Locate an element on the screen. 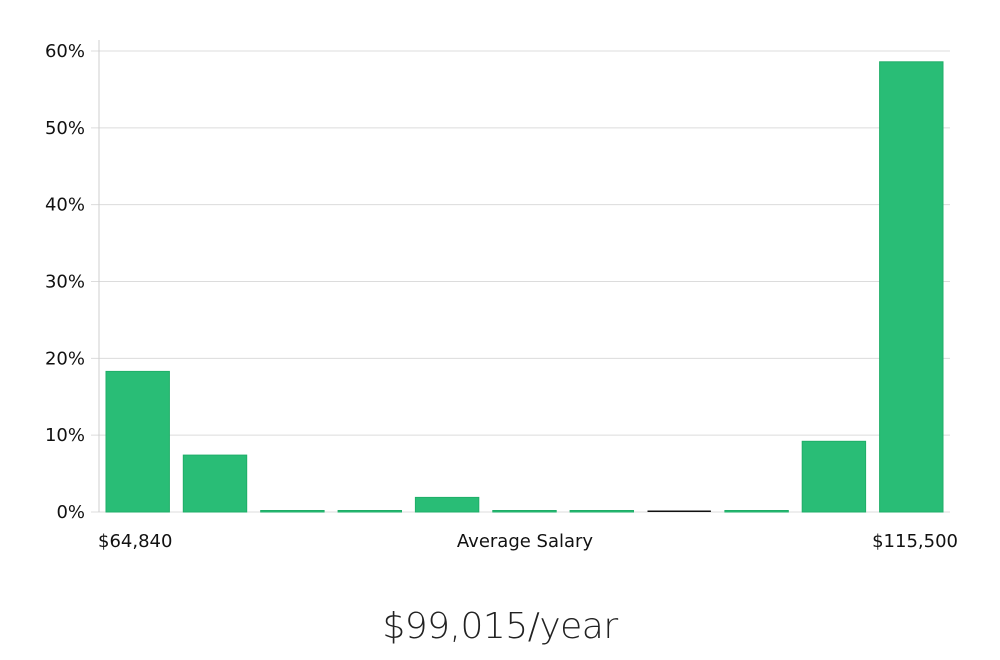 This screenshot has width=1000, height=660. y-tick-label: 20% is located at coordinates (65, 358).